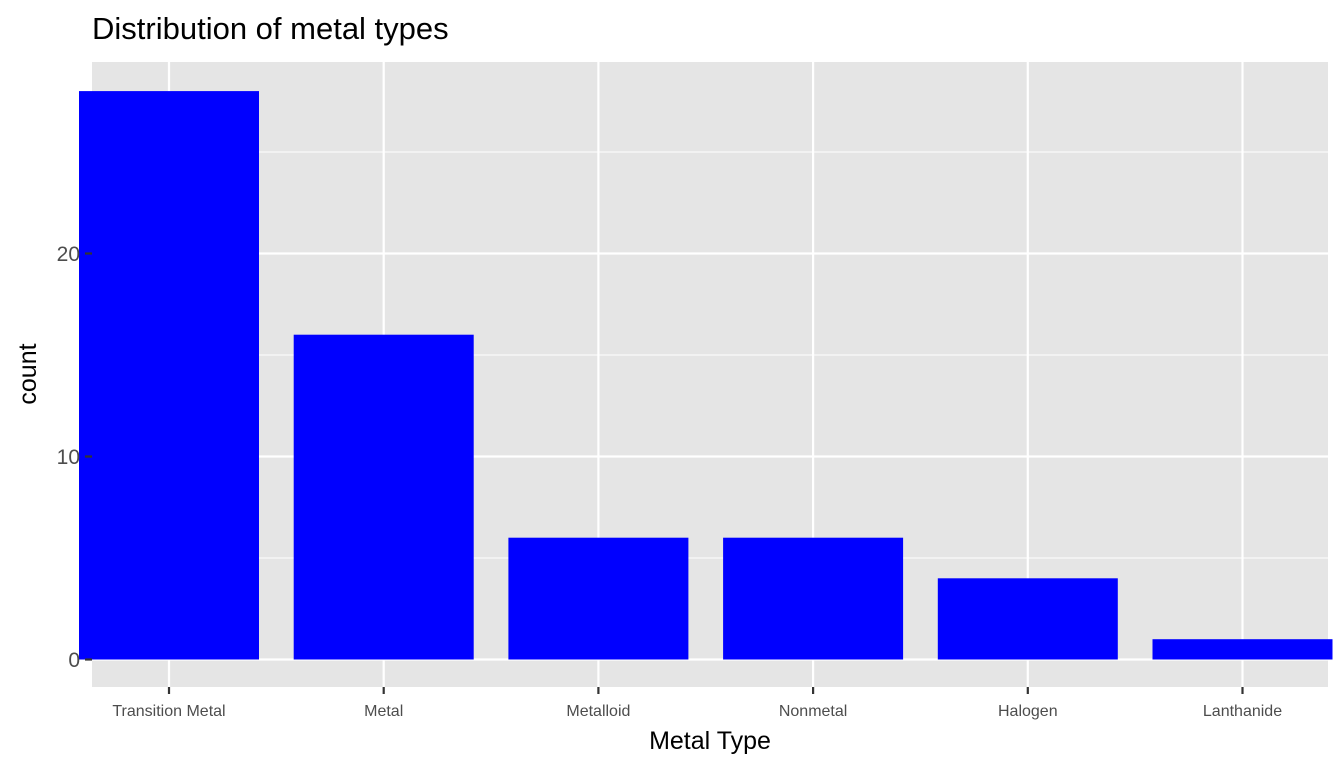  What do you see at coordinates (710, 741) in the screenshot?
I see `x-axis-title: Metal Type` at bounding box center [710, 741].